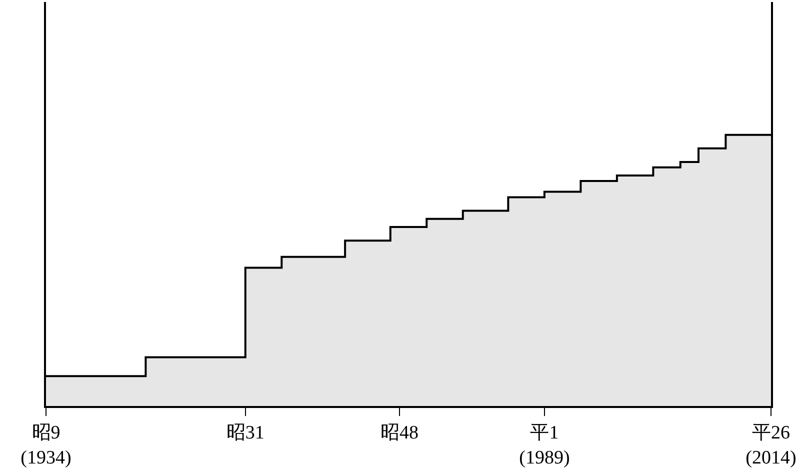  What do you see at coordinates (399, 433) in the screenshot?
I see `x-tick-label: 昭48` at bounding box center [399, 433].